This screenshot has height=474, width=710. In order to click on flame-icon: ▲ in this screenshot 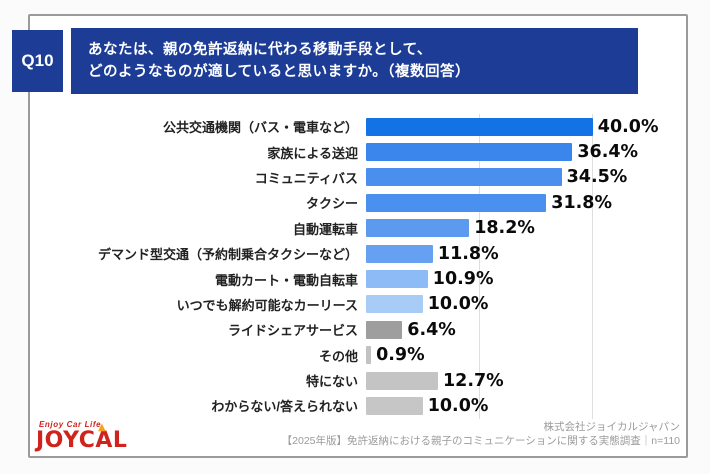, I will do `click(102, 427)`.